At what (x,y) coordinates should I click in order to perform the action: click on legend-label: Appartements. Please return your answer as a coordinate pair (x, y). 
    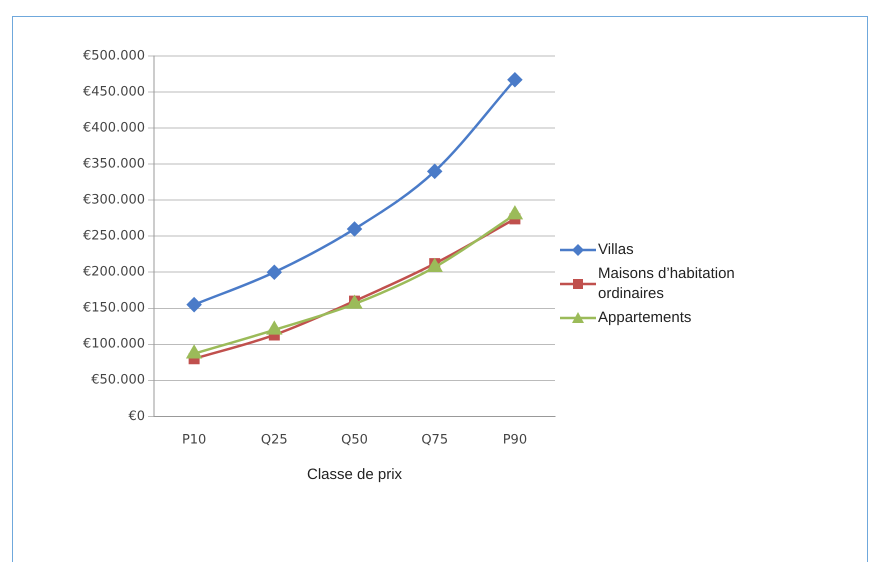
    Looking at the image, I should click on (645, 318).